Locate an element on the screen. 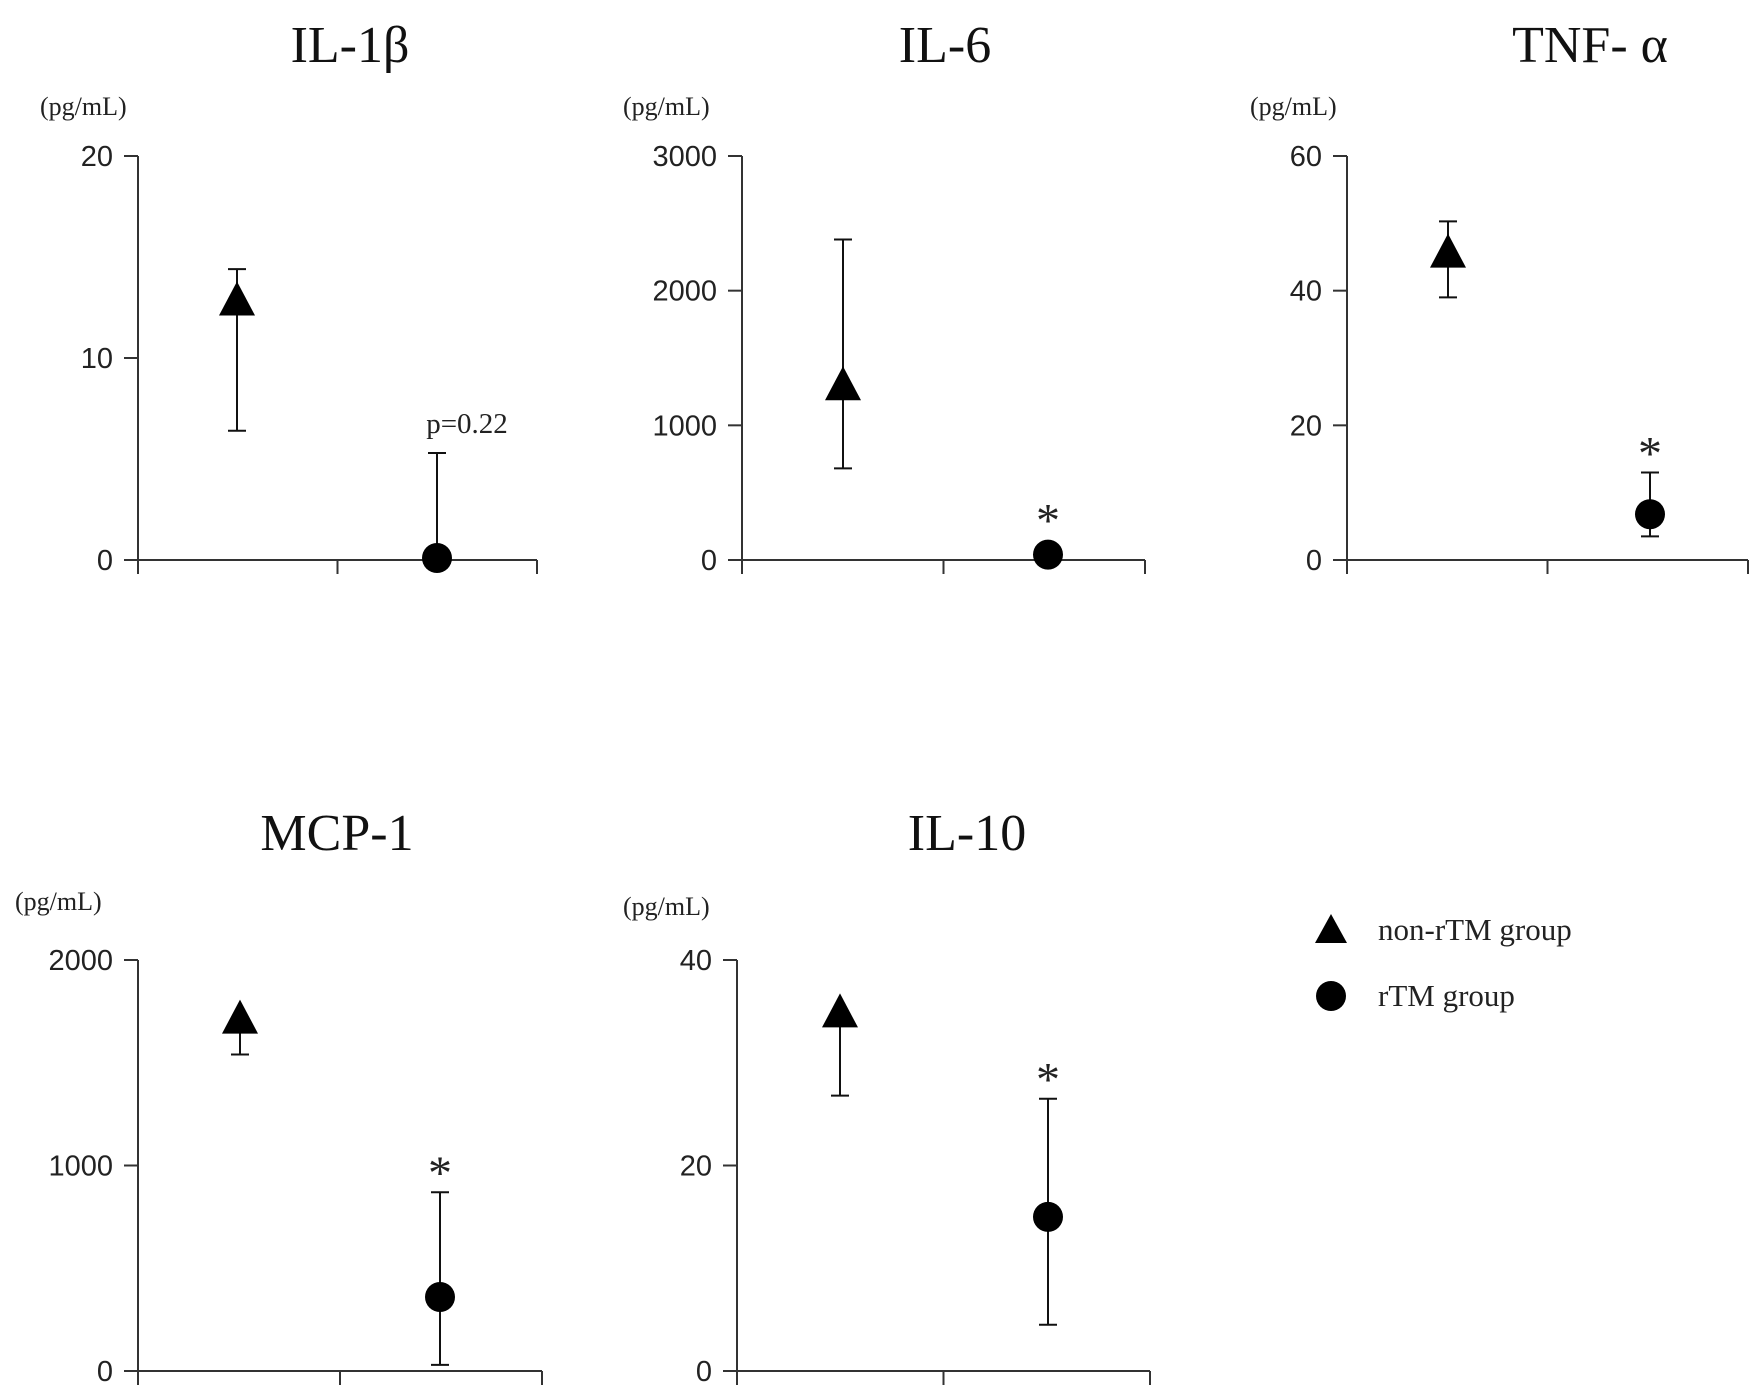 This screenshot has width=1764, height=1398. chart-panel-2: IL-6 (pg/mL) 0 1000 2000 3000 * is located at coordinates (884, 297).